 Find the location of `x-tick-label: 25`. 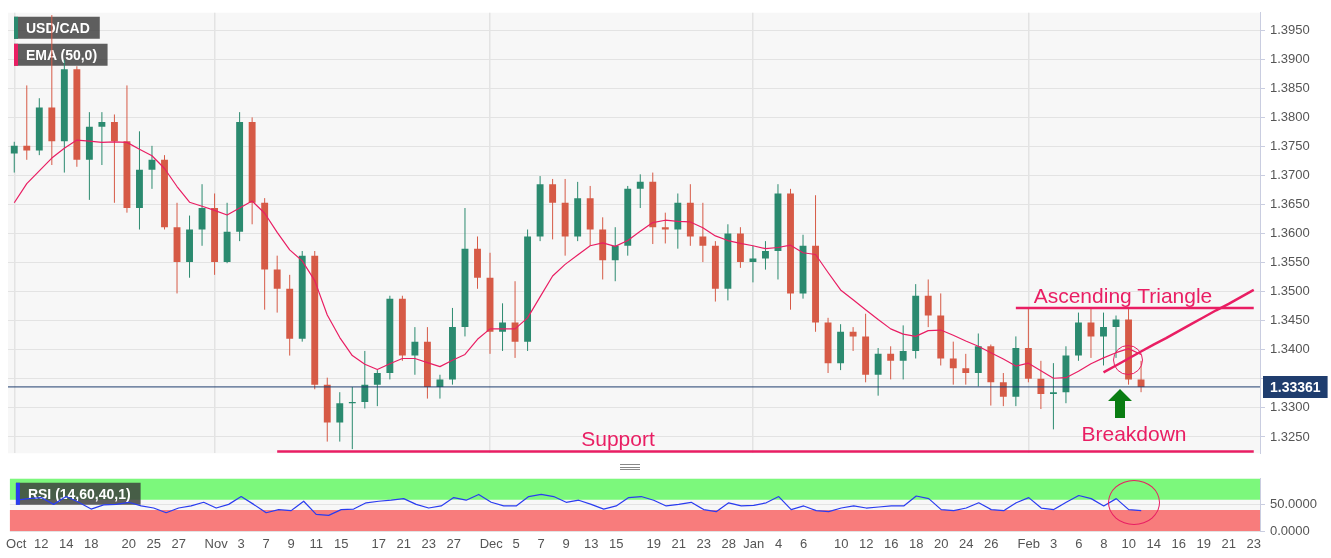

x-tick-label: 25 is located at coordinates (153, 544).